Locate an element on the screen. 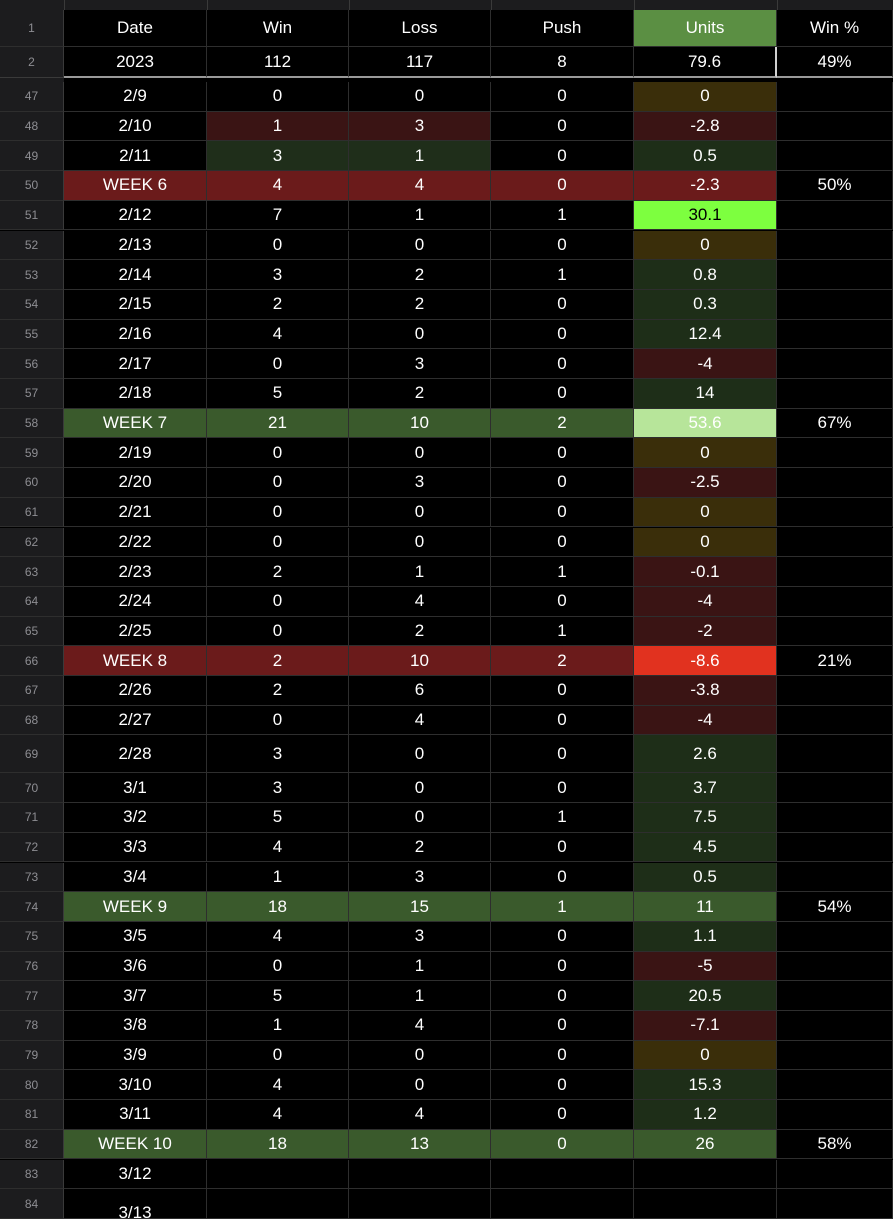 The image size is (893, 1219). cell-units: 26 is located at coordinates (705, 1144).